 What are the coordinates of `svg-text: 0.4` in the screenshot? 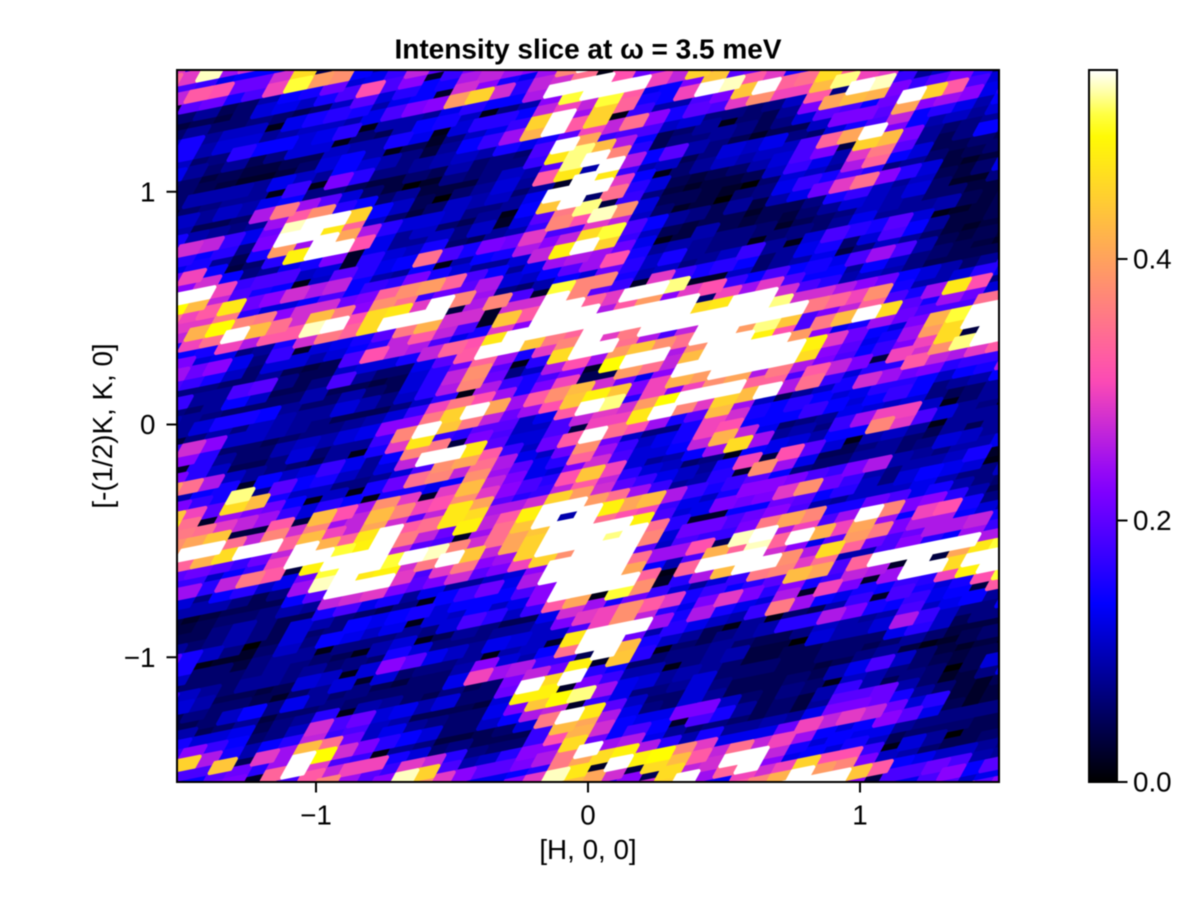 It's located at (1152, 259).